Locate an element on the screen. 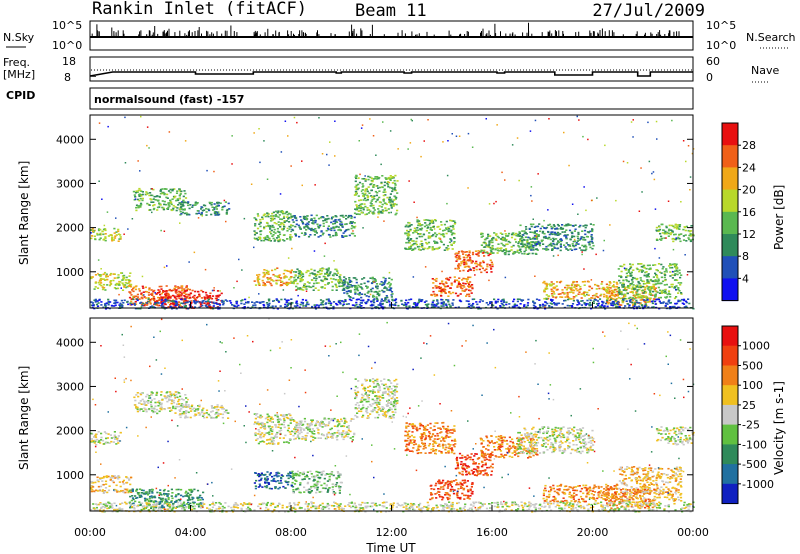 This screenshot has height=554, width=800. power-colorbar-tick-label: 12 is located at coordinates (749, 234).